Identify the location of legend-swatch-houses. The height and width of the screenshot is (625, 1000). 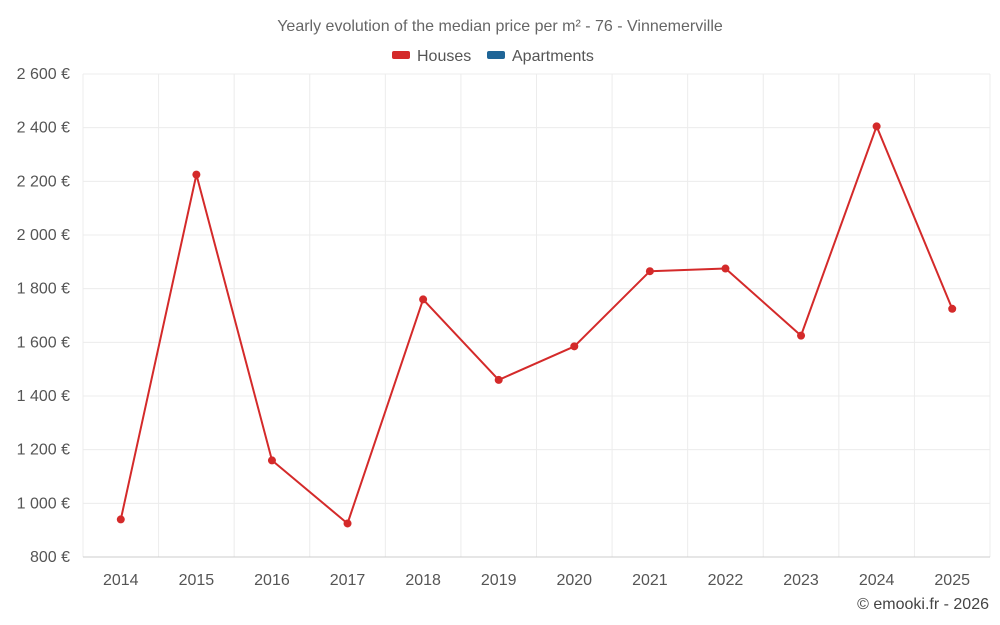
(401, 55).